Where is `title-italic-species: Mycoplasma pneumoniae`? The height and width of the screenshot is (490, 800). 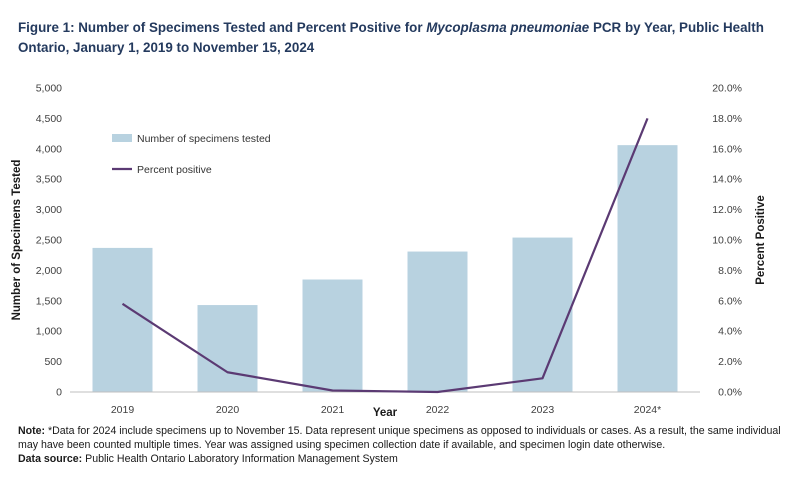
title-italic-species: Mycoplasma pneumoniae is located at coordinates (508, 27).